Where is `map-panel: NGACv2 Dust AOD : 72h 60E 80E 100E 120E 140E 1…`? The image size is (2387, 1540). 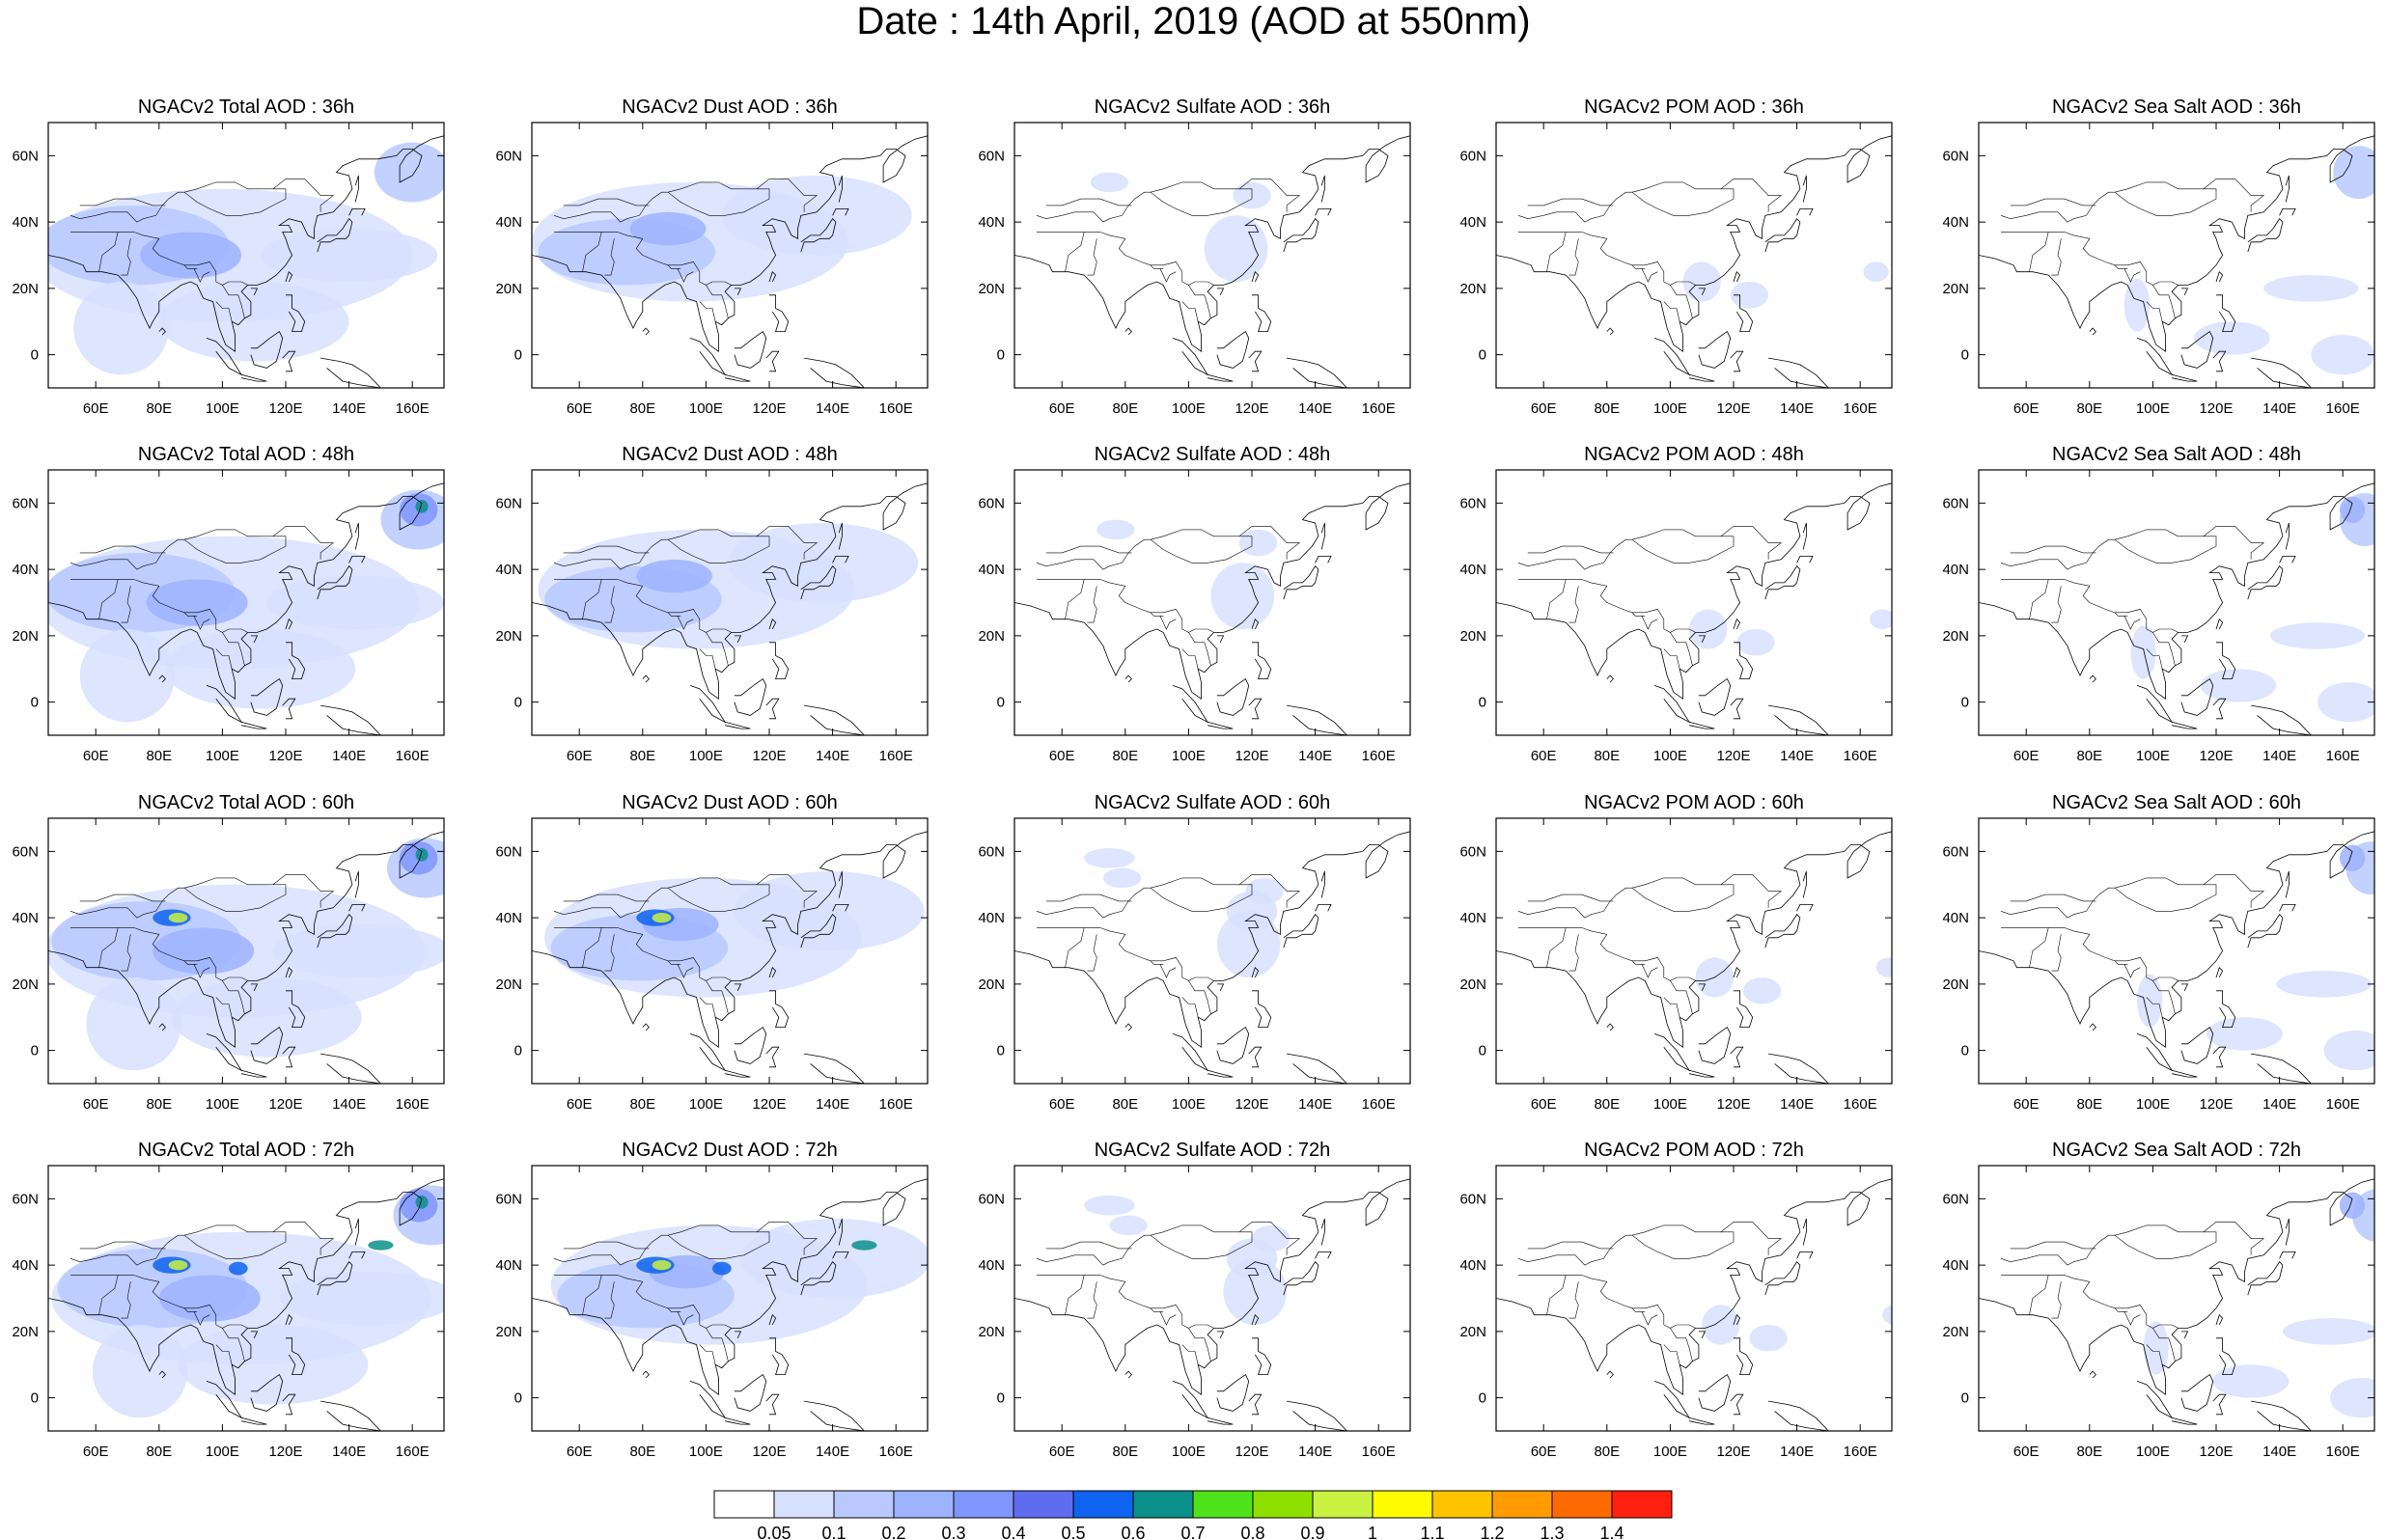 map-panel: NGACv2 Dust AOD : 72h 60E 80E 100E 120E 140E 1… is located at coordinates (712, 1300).